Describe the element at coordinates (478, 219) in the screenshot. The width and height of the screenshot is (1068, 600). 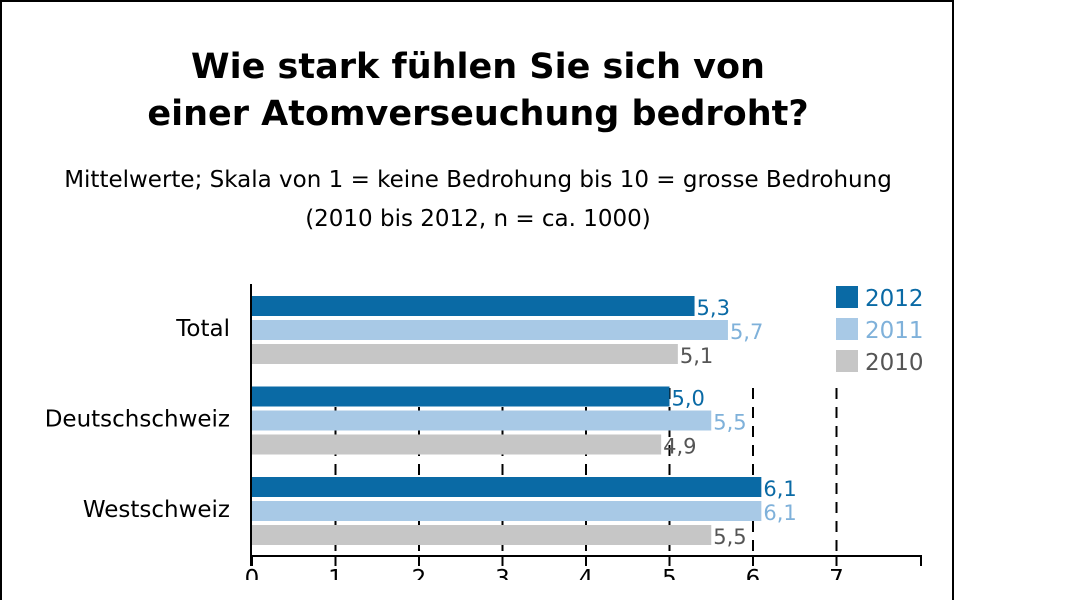
I see `chart-subtitle-line-2: (2010 bis 2012, n = ca. 1000)` at that location.